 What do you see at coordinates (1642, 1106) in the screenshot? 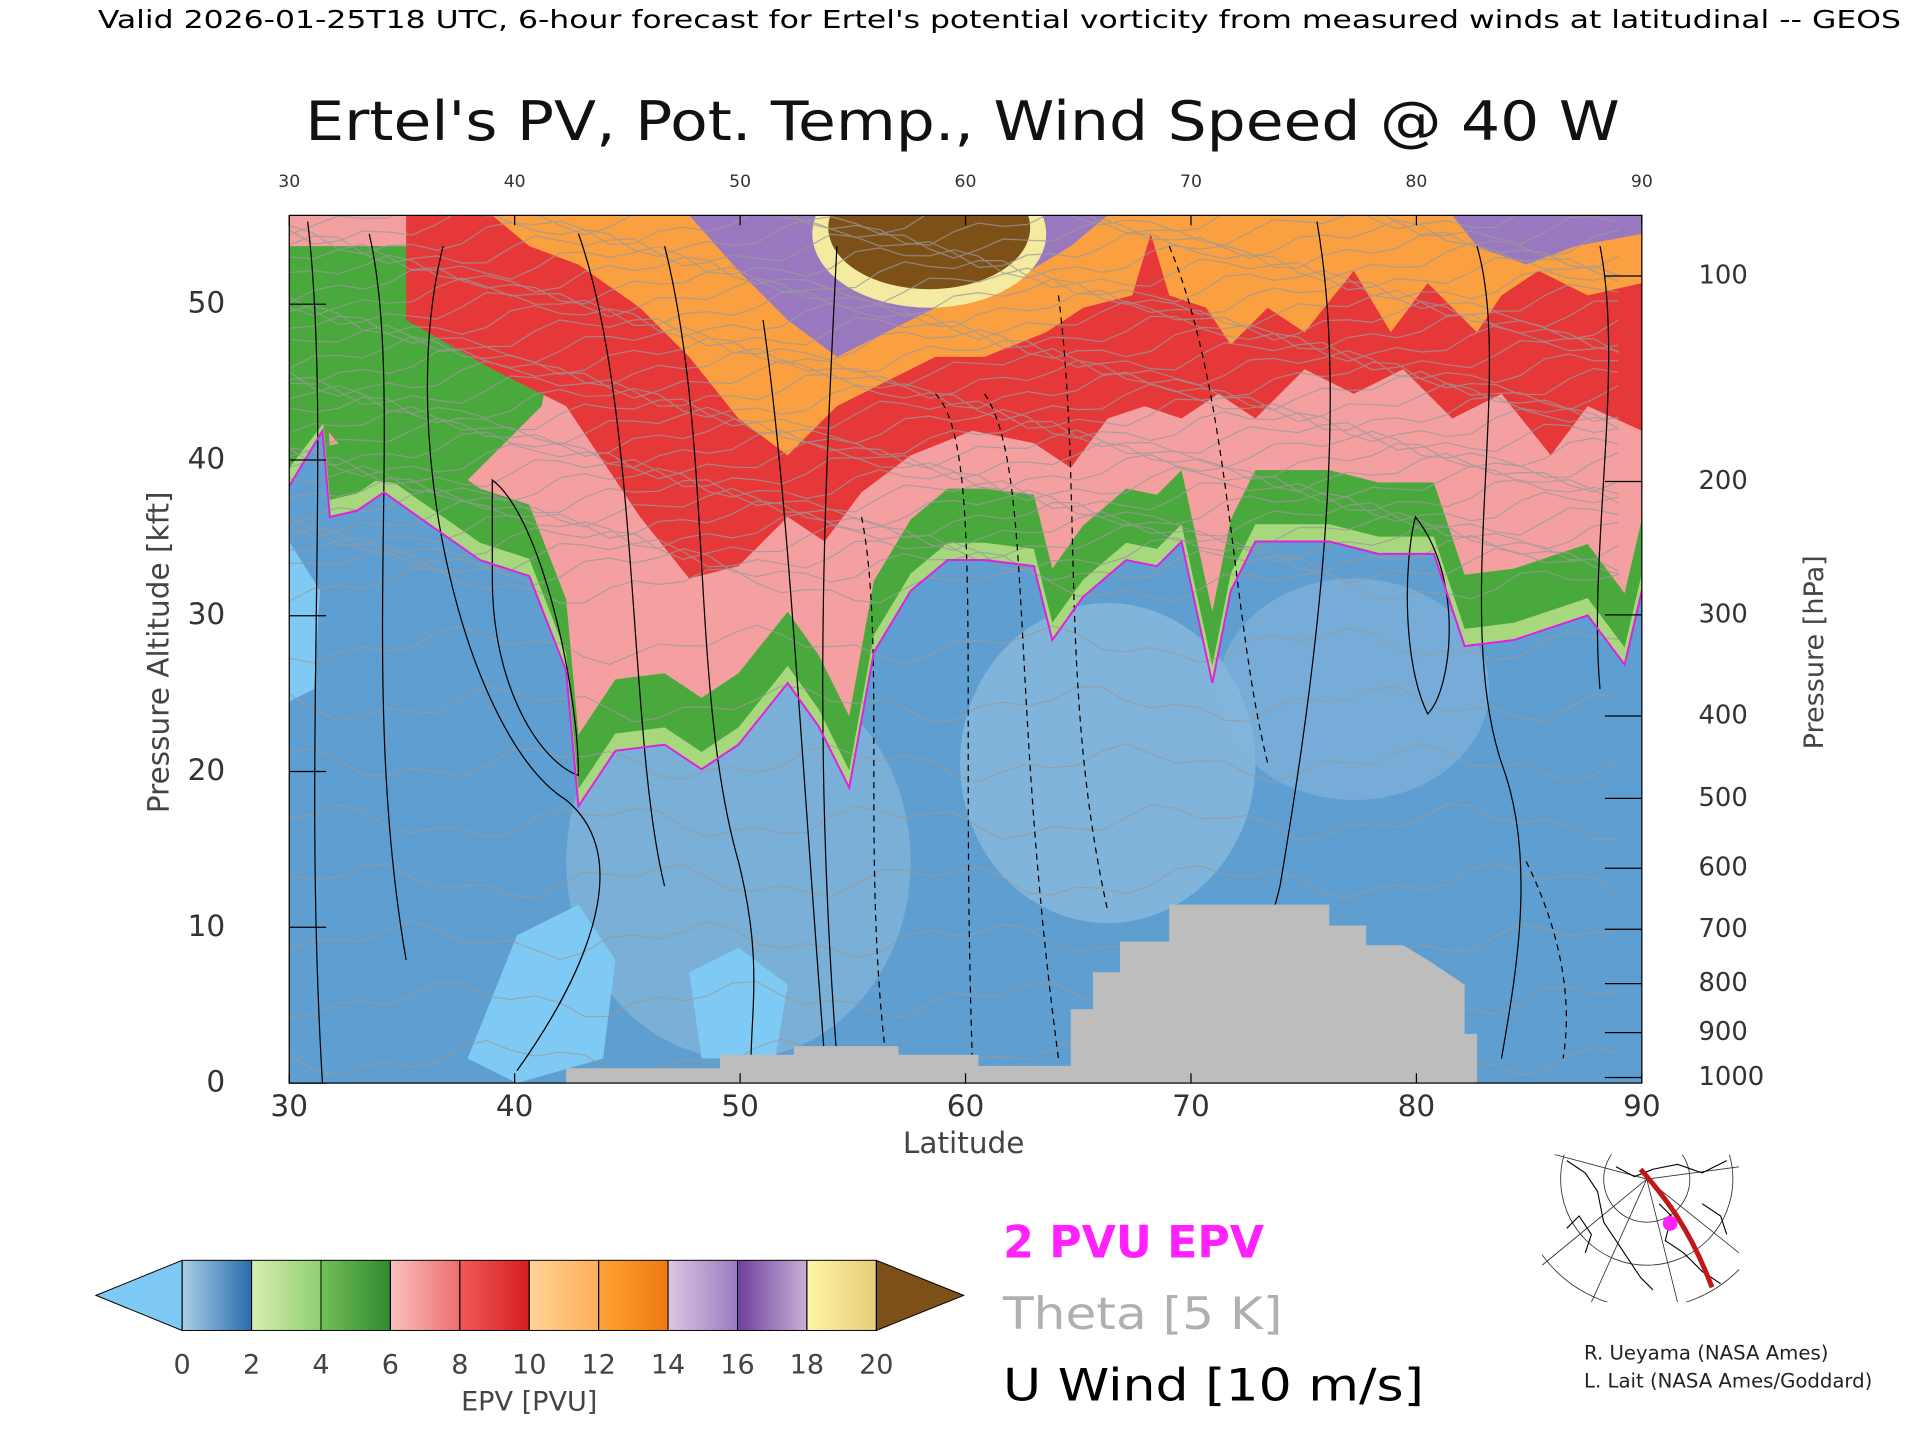
I see `x-tick-label: 90` at bounding box center [1642, 1106].